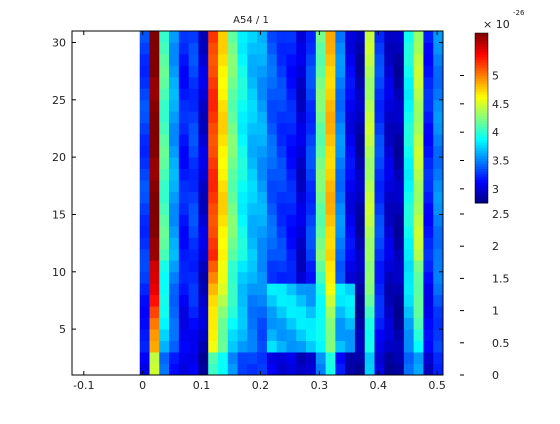 The width and height of the screenshot is (560, 424). I want to click on colorbar-exponent-label: × 10, so click(496, 24).